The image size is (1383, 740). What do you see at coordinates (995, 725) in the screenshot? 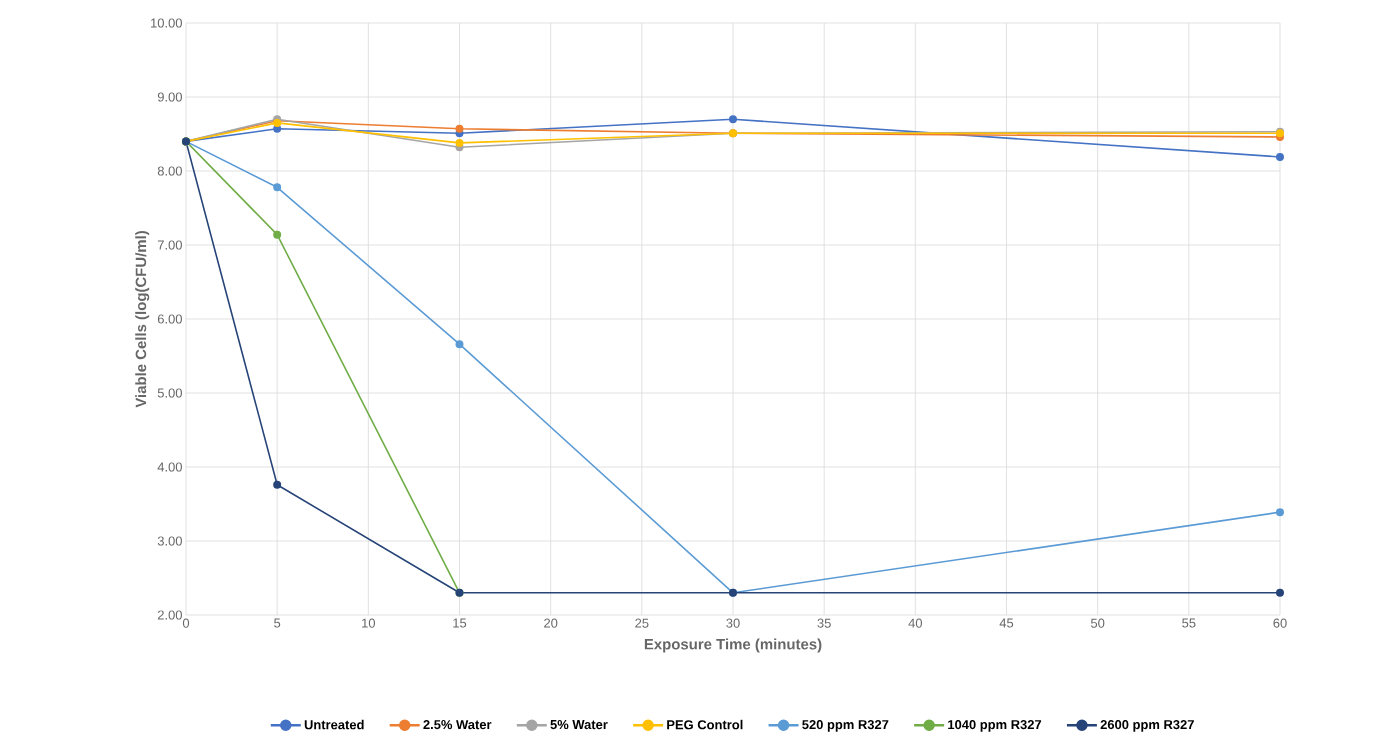
I see `legend-label: 1040 ppm R327` at bounding box center [995, 725].